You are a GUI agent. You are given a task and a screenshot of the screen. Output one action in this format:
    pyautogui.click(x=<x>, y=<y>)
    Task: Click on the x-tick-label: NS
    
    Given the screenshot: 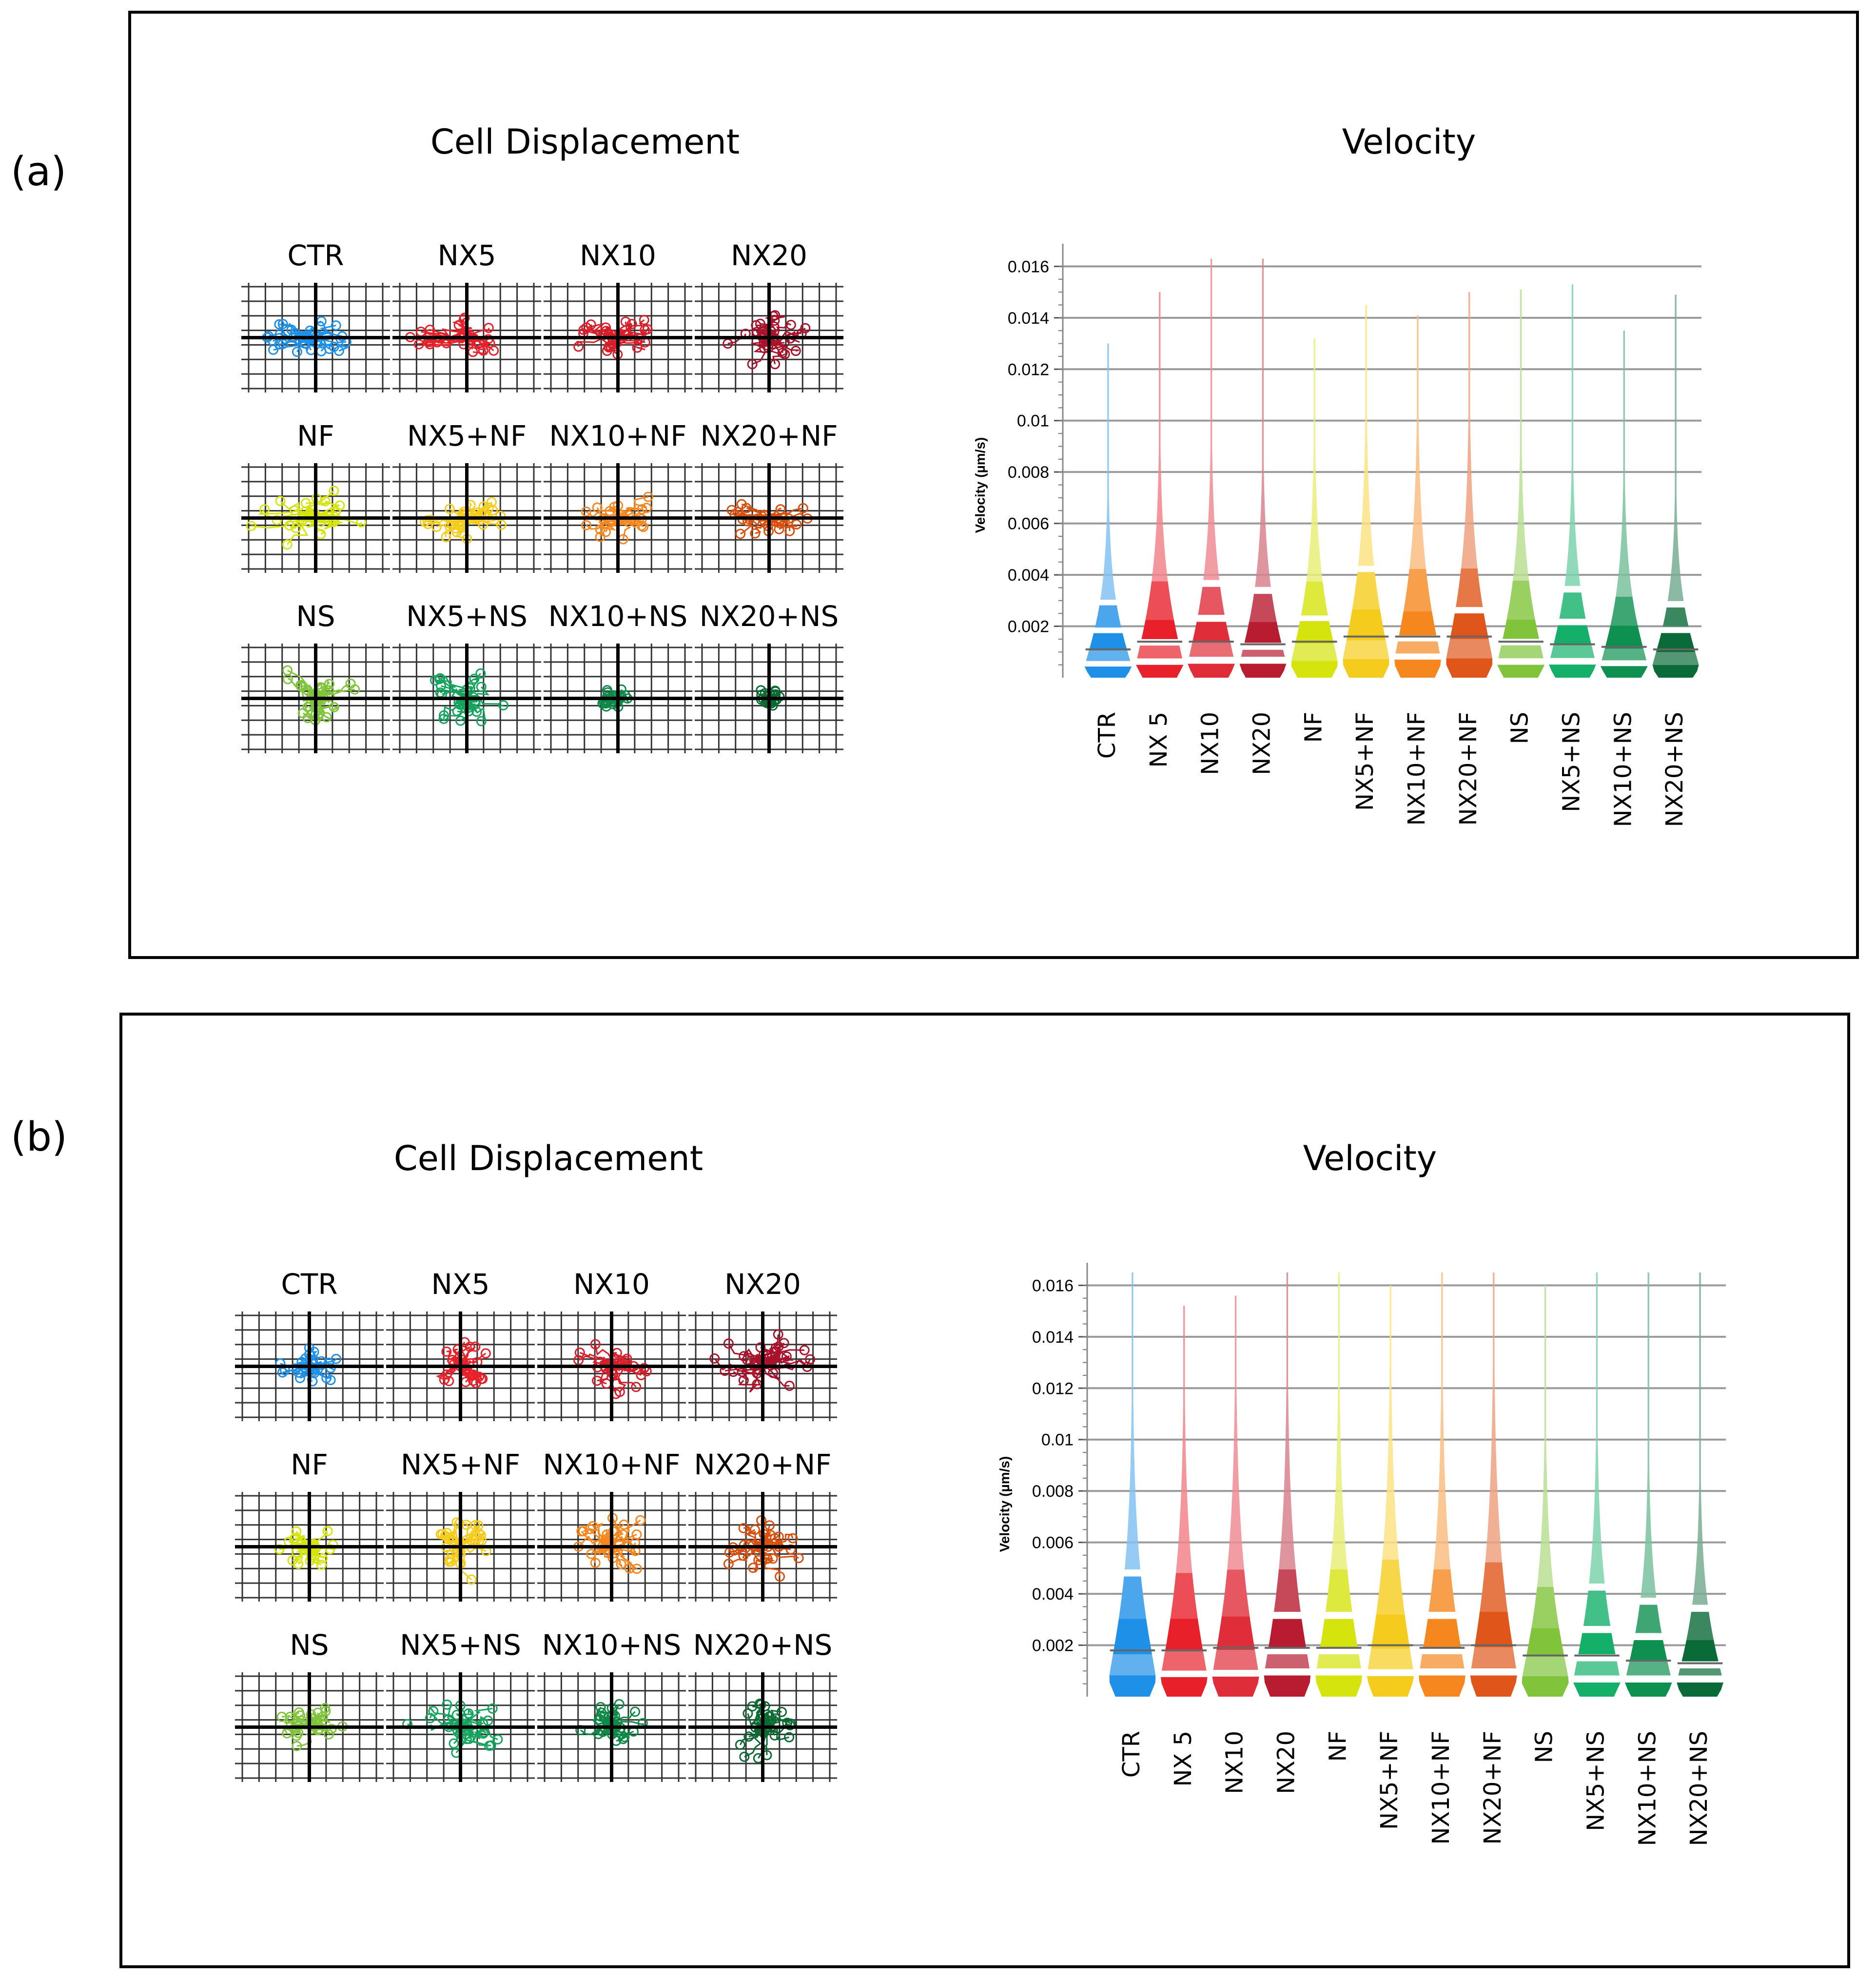 What is the action you would take?
    pyautogui.click(x=1544, y=1747)
    